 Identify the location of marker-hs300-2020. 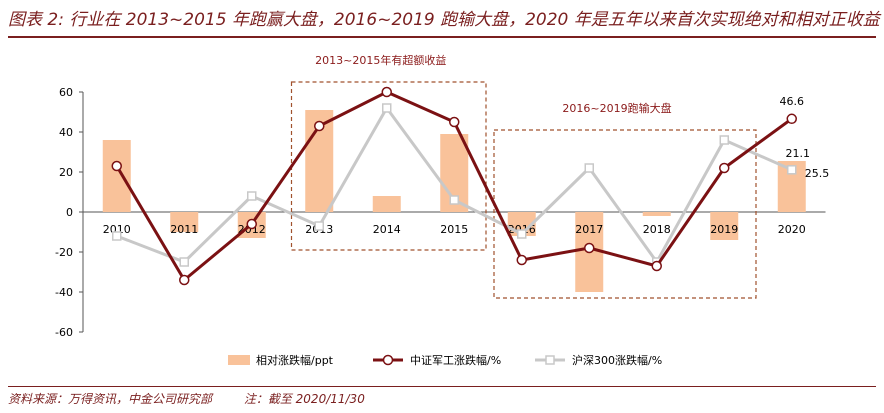
(792, 170).